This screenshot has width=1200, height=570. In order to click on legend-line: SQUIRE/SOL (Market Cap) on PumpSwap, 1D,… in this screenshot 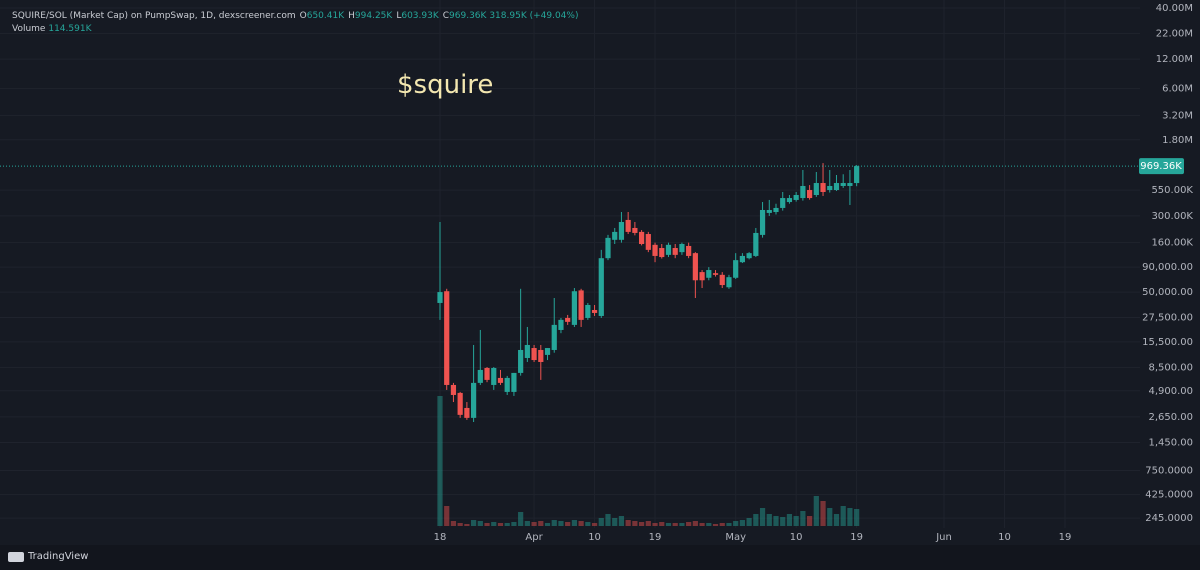, I will do `click(295, 16)`.